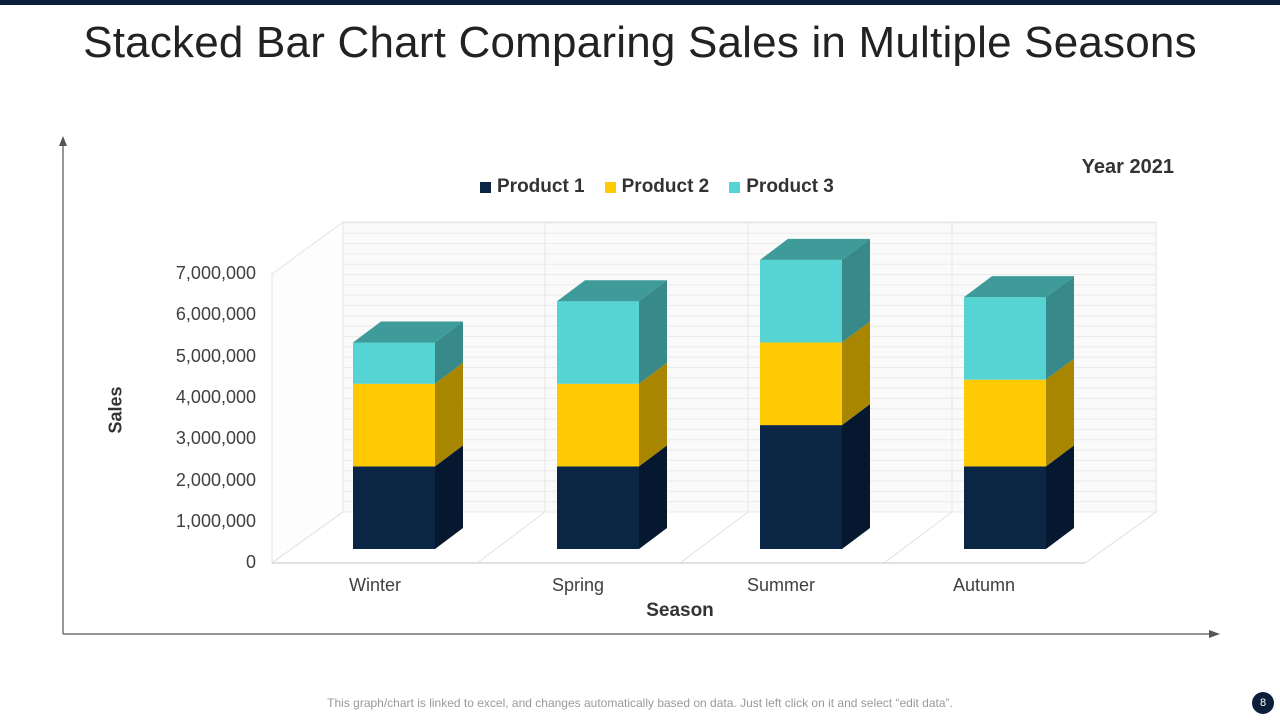 This screenshot has width=1280, height=720. I want to click on side-wall, so click(307, 392).